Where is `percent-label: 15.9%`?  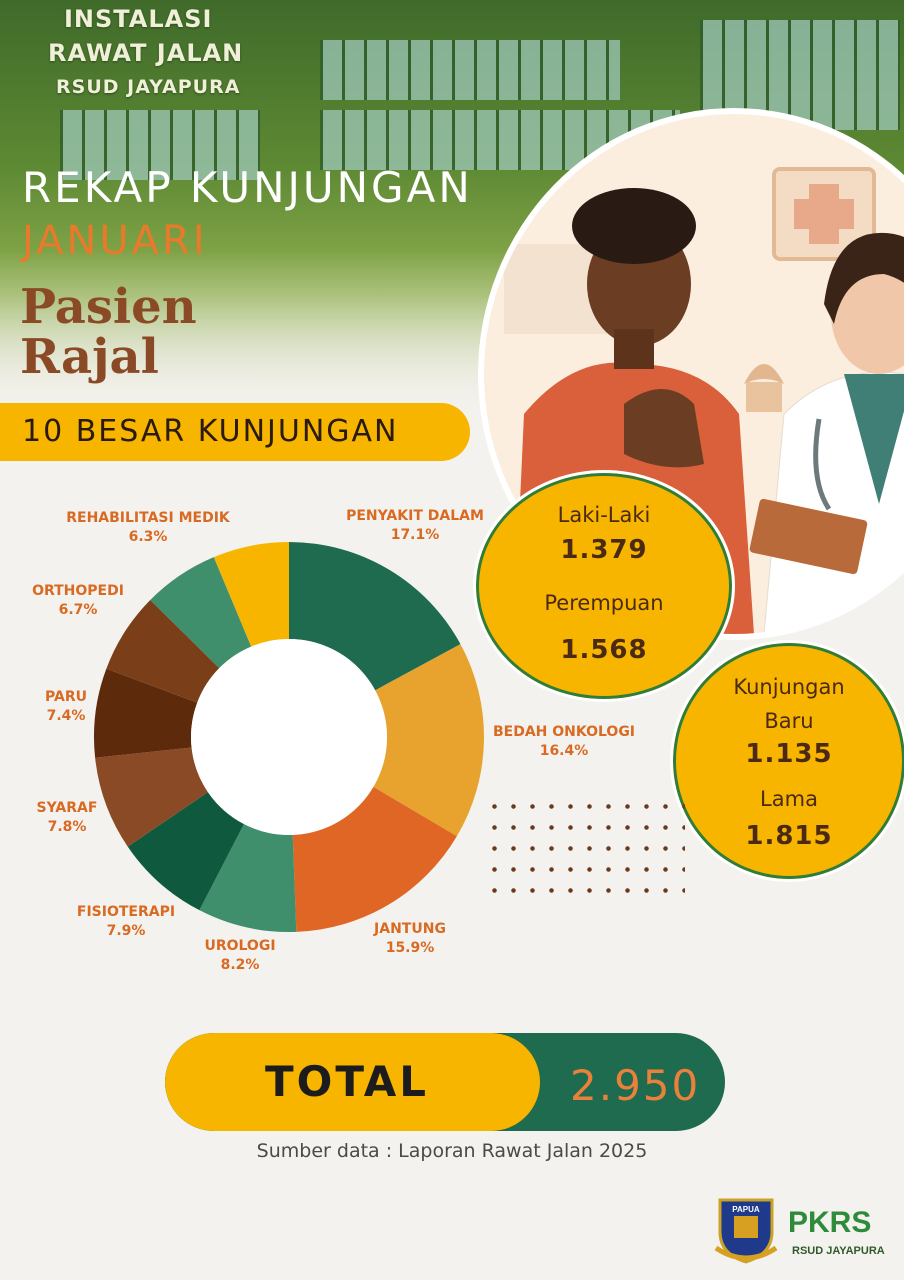 percent-label: 15.9% is located at coordinates (410, 948).